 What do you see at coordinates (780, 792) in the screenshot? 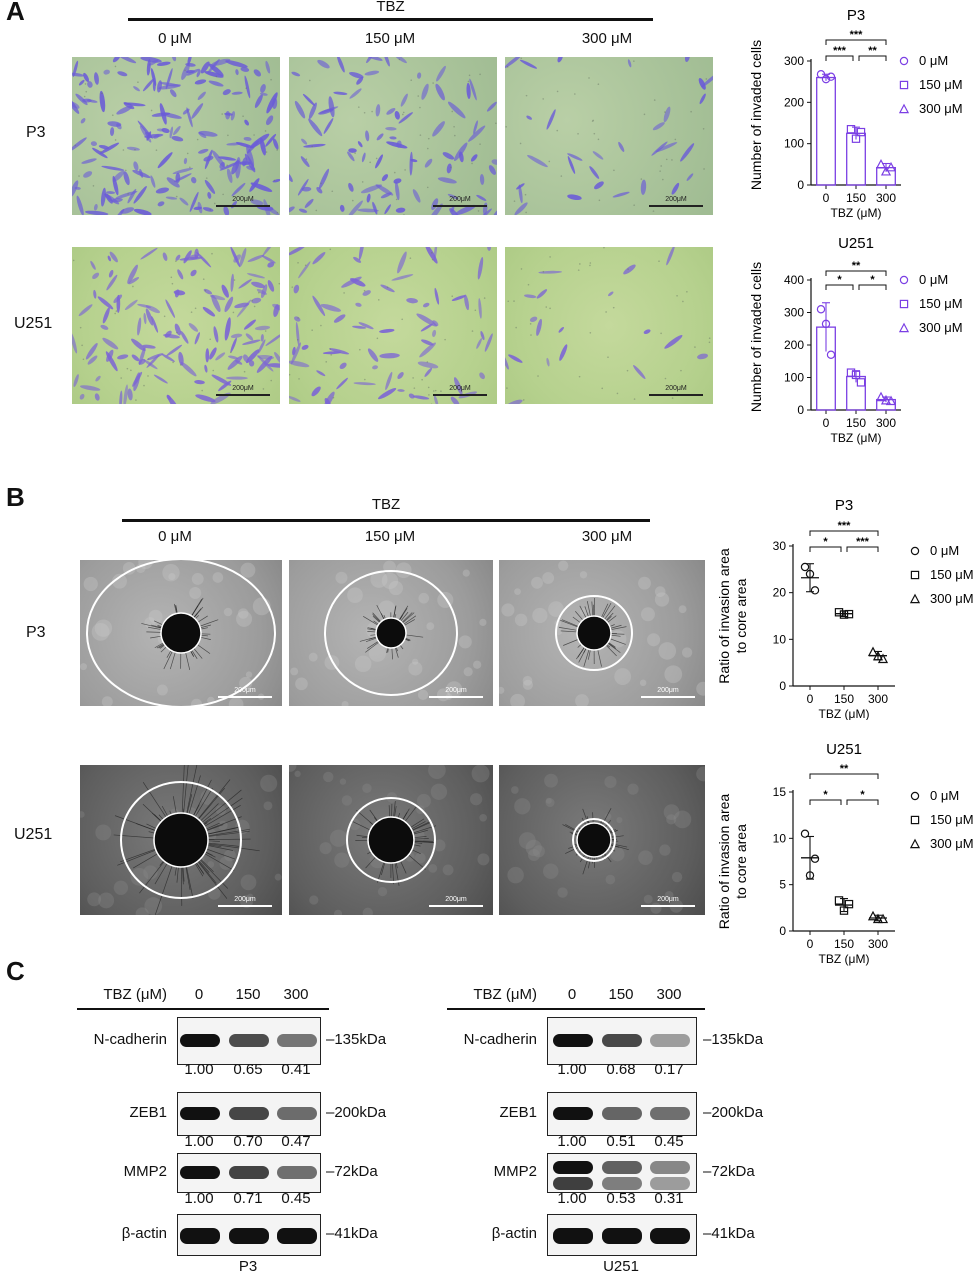
I see `y-tick-label: 15` at bounding box center [780, 792].